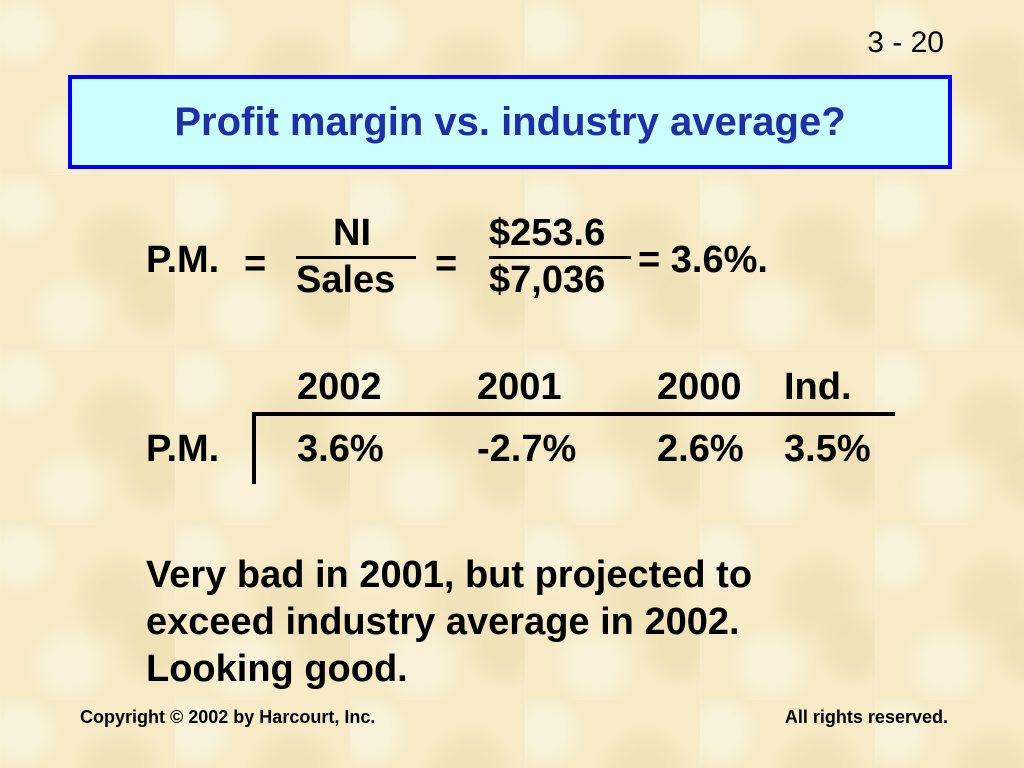 The width and height of the screenshot is (1024, 768). What do you see at coordinates (699, 387) in the screenshot?
I see `table-header: 2000` at bounding box center [699, 387].